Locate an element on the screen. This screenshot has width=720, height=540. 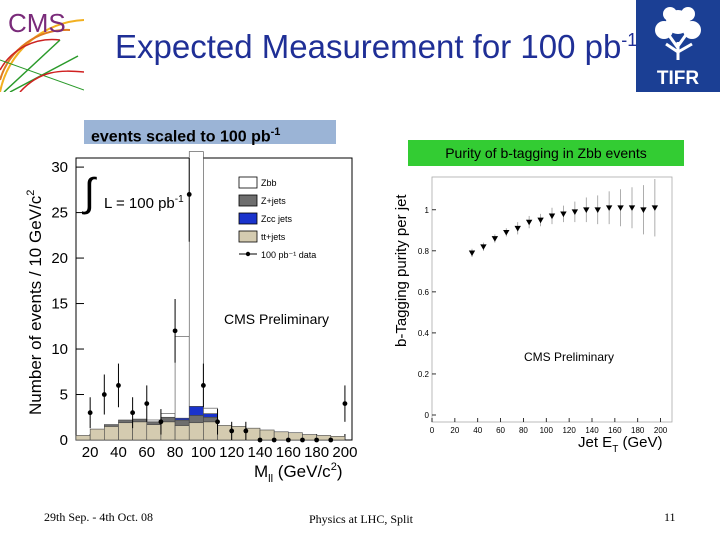
slide-title: Expected Measurement for 100 pb-1 is located at coordinates (376, 47).